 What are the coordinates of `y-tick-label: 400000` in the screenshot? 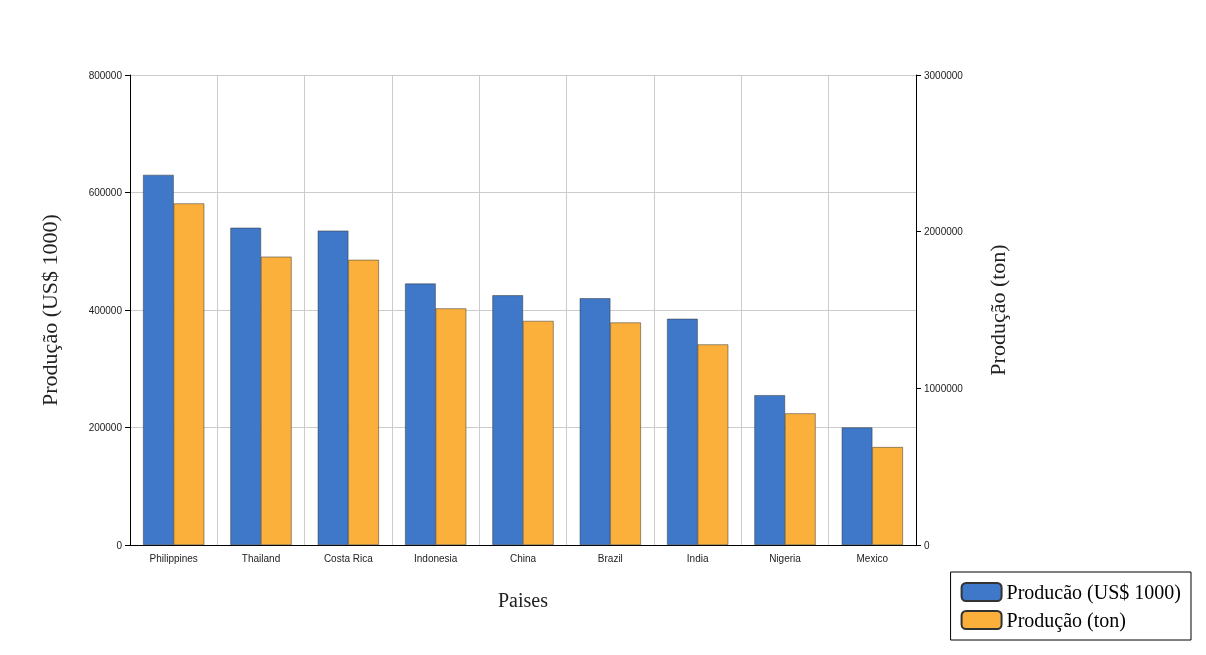 It's located at (105, 310).